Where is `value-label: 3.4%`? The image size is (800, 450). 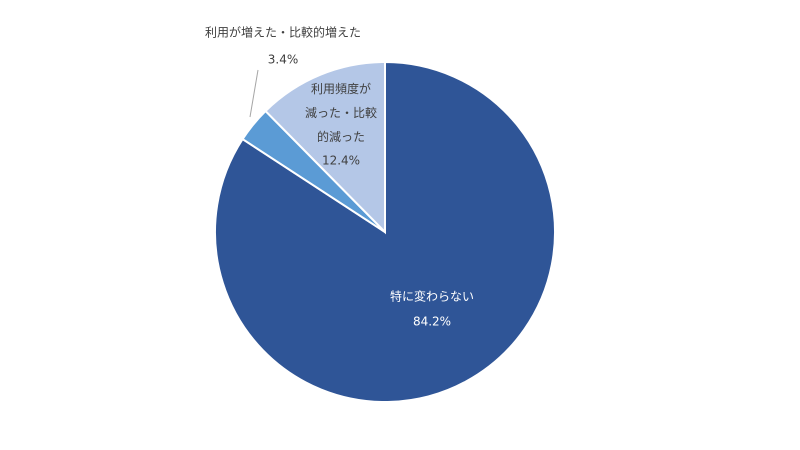 value-label: 3.4% is located at coordinates (283, 60).